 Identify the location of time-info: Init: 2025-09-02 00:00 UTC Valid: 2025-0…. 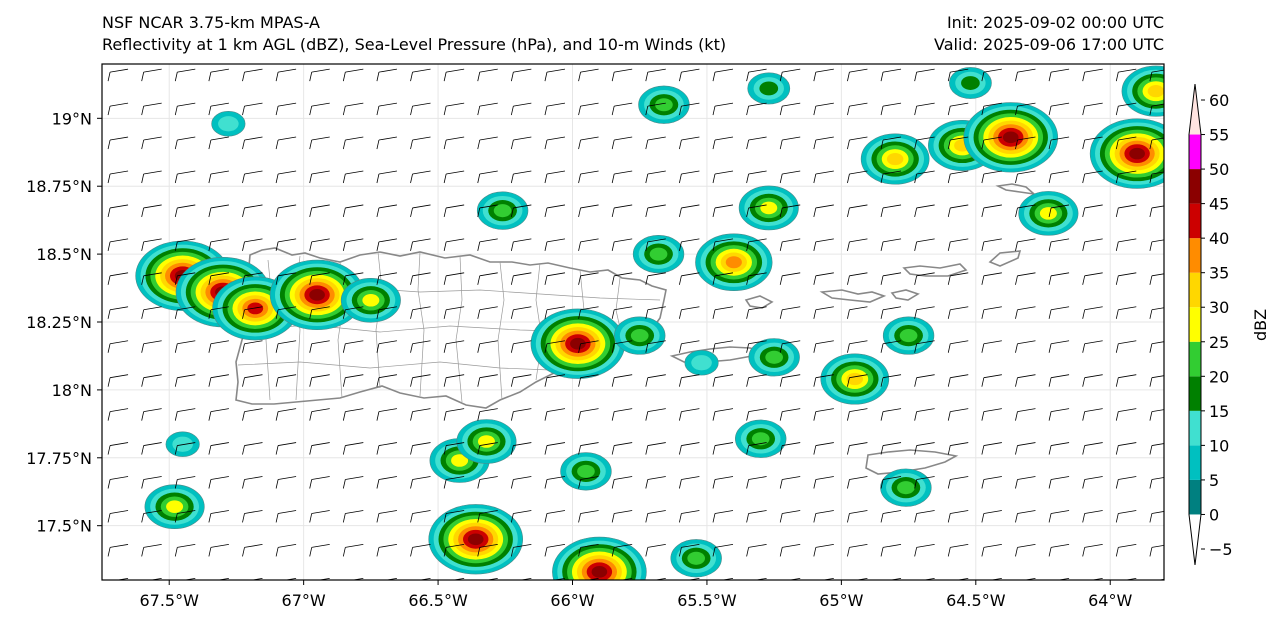
(1049, 34).